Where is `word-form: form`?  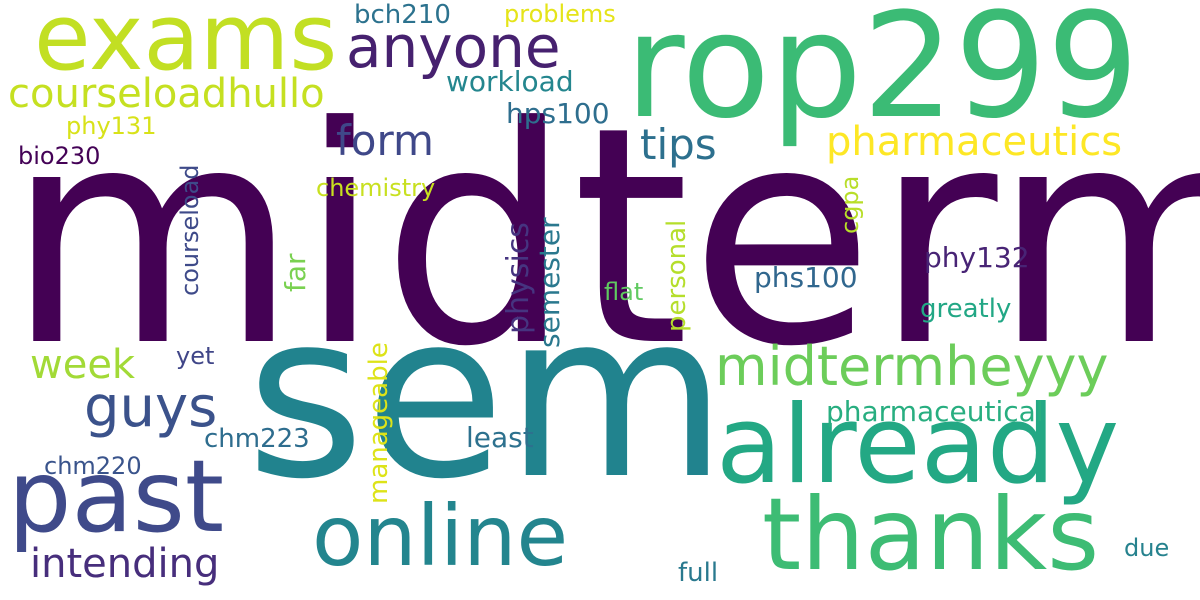 word-form: form is located at coordinates (385, 140).